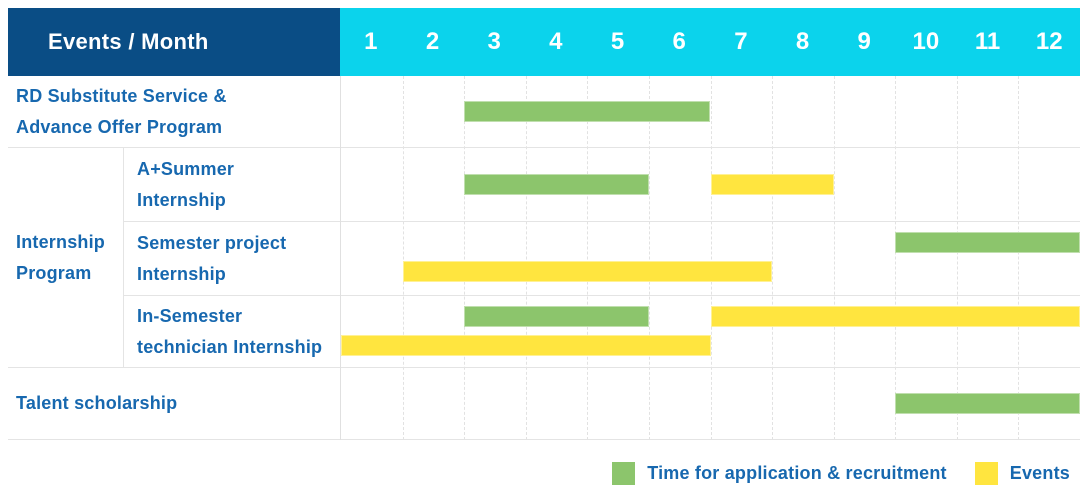 The width and height of the screenshot is (1080, 494). Describe the element at coordinates (230, 346) in the screenshot. I see `row-label-line: technician Internship` at that location.